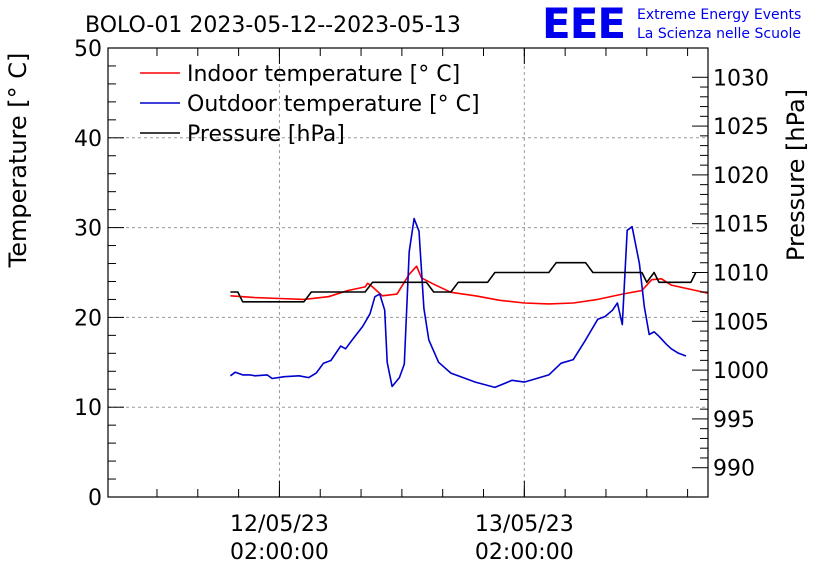 The height and width of the screenshot is (572, 836). Describe the element at coordinates (99, 274) in the screenshot. I see `left-y-axis: 0 10 20 30 40 50` at that location.